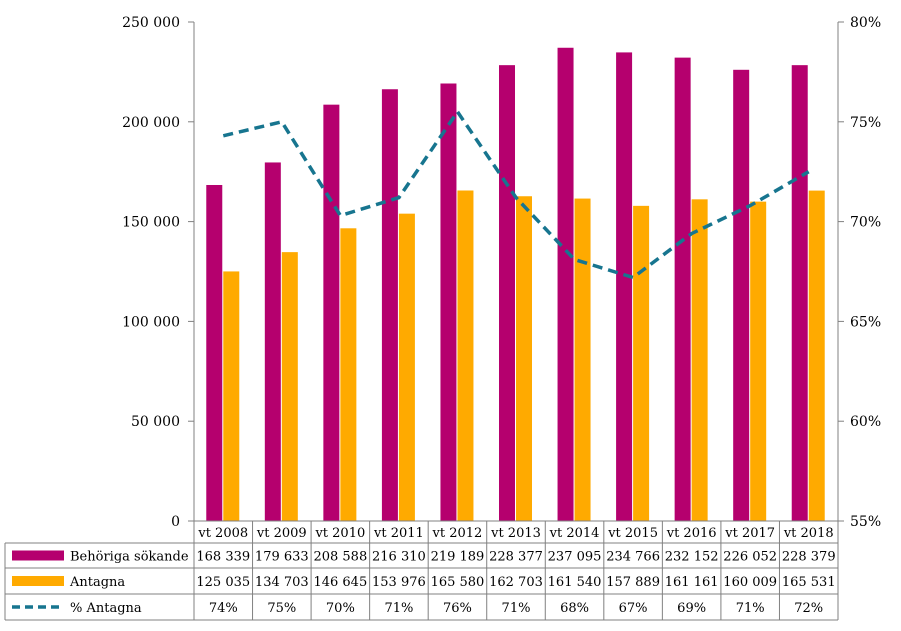 The width and height of the screenshot is (901, 631). I want to click on data-label: 219 189, so click(458, 557).